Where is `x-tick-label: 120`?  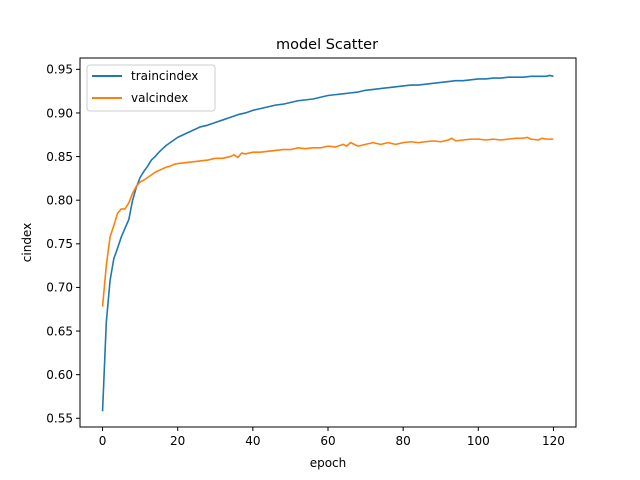
x-tick-label: 120 is located at coordinates (553, 441).